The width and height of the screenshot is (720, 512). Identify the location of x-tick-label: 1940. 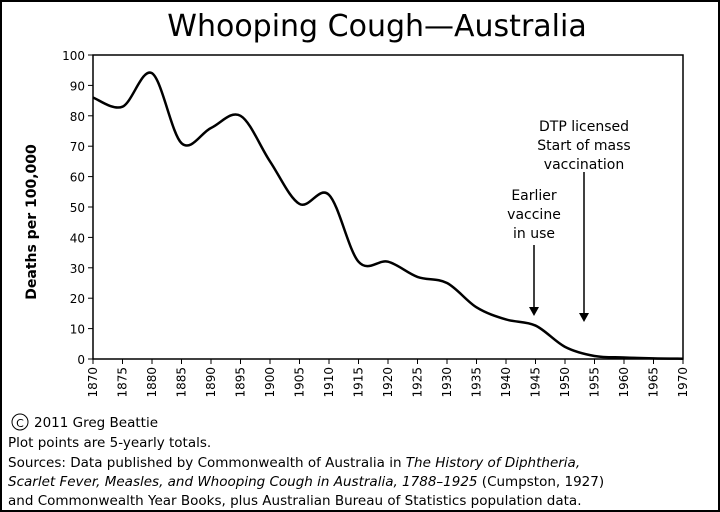
(506, 382).